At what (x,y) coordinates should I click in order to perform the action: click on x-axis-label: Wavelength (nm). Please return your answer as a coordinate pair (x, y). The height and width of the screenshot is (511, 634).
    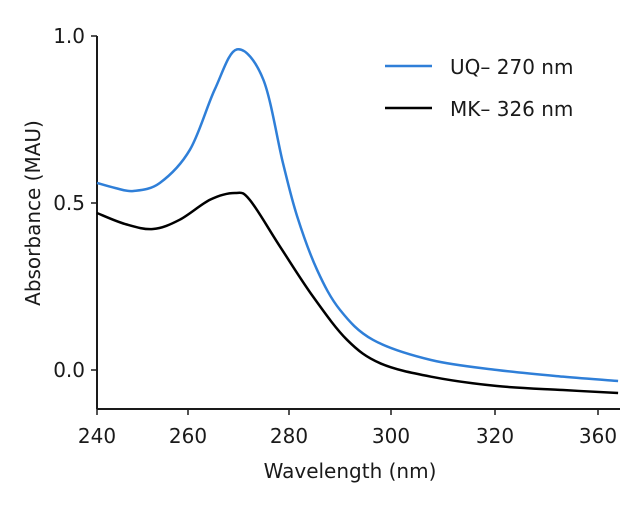
    Looking at the image, I should click on (350, 471).